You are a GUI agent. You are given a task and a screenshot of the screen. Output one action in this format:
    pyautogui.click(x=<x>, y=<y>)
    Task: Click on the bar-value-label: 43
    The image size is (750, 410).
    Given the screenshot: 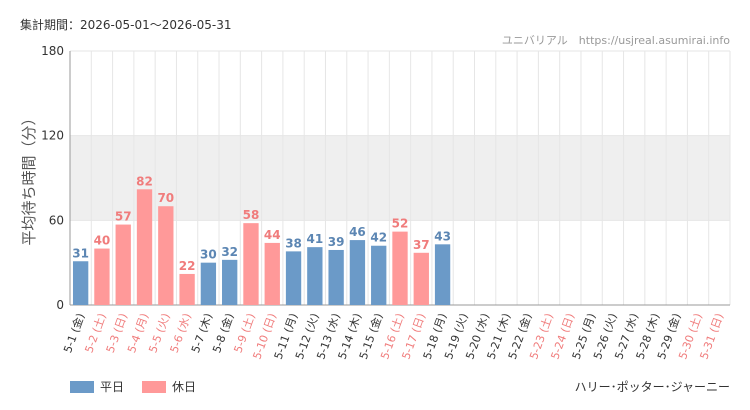 What is the action you would take?
    pyautogui.click(x=442, y=236)
    